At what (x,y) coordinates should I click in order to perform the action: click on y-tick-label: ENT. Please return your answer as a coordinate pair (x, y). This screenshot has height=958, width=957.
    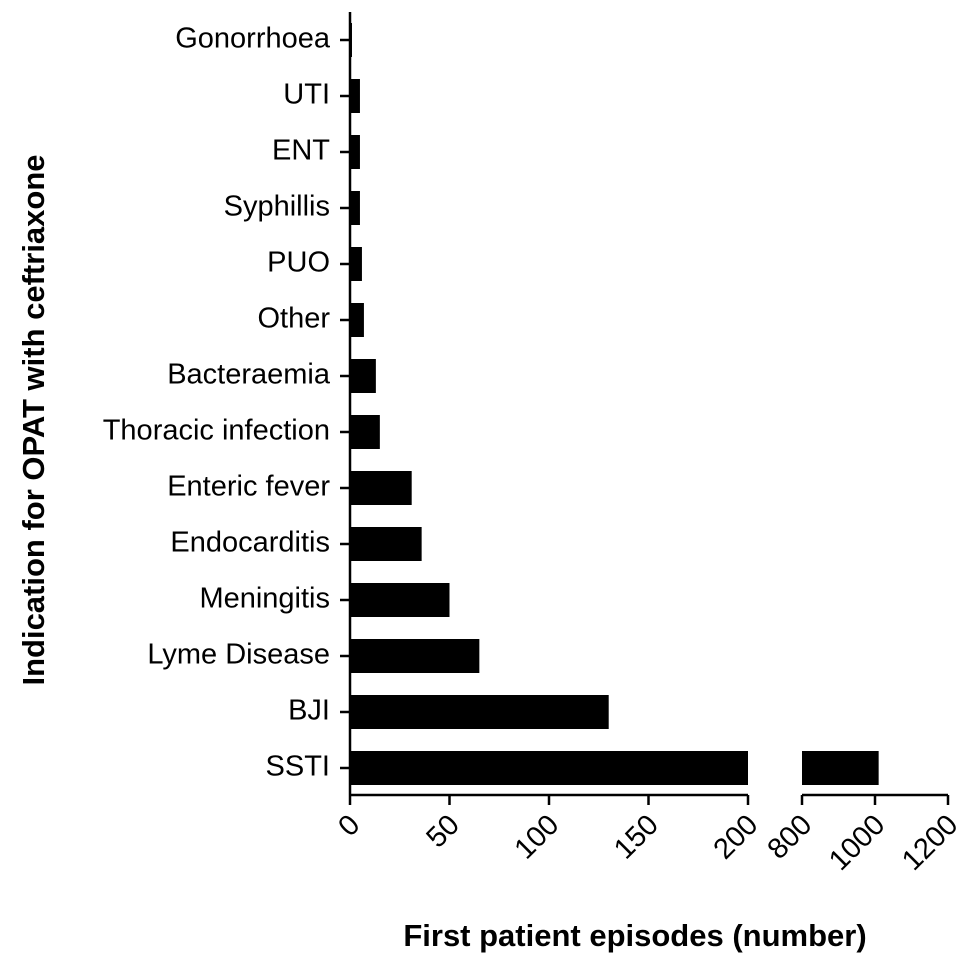
    Looking at the image, I should click on (301, 151).